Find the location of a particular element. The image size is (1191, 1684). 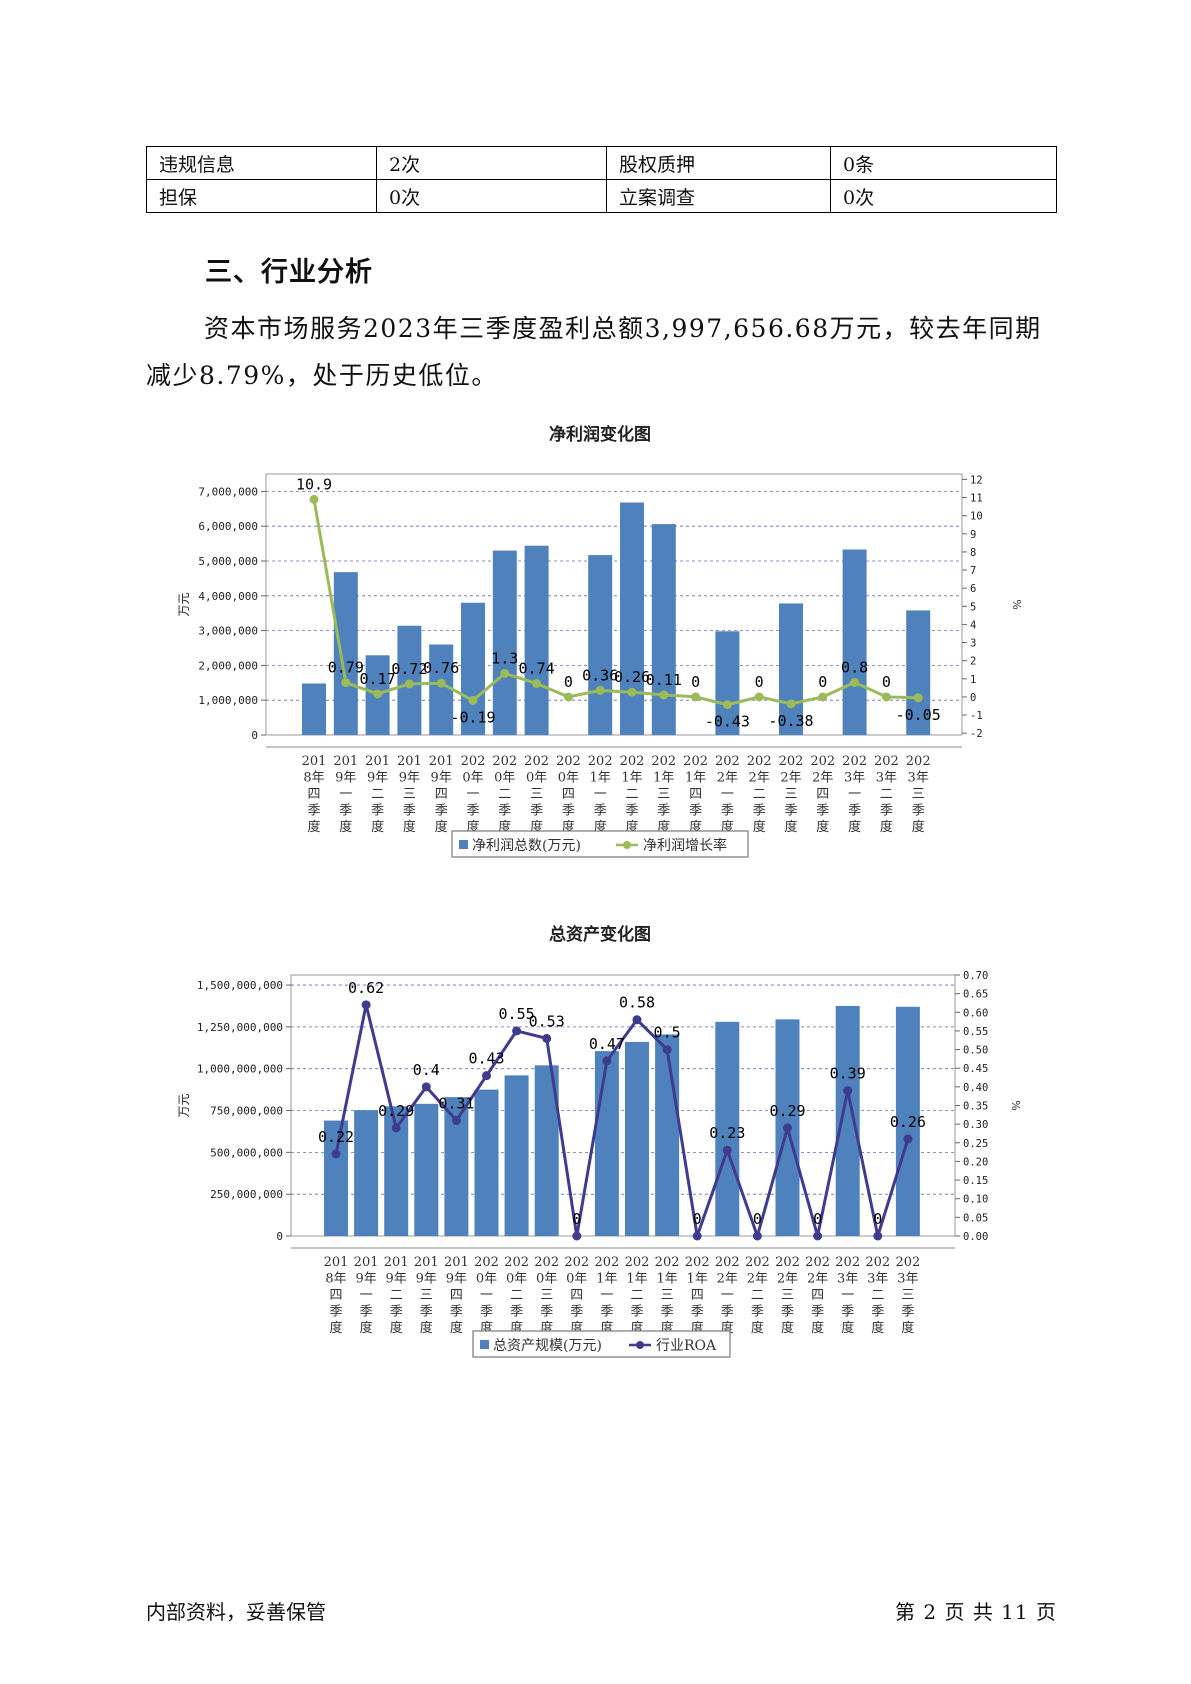

data-label: 0.5 is located at coordinates (667, 1033).